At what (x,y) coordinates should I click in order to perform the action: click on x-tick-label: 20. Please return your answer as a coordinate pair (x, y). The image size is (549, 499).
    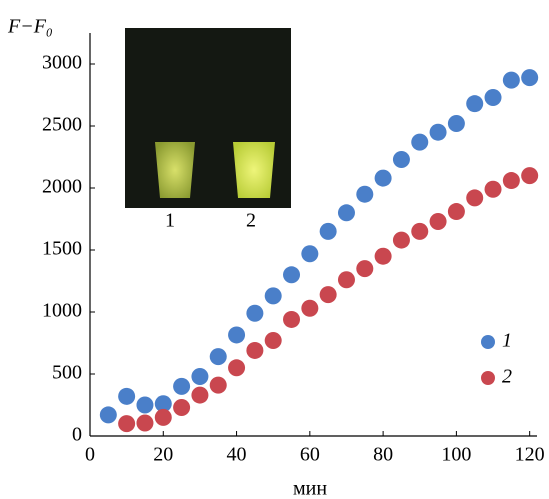
    Looking at the image, I should click on (163, 455).